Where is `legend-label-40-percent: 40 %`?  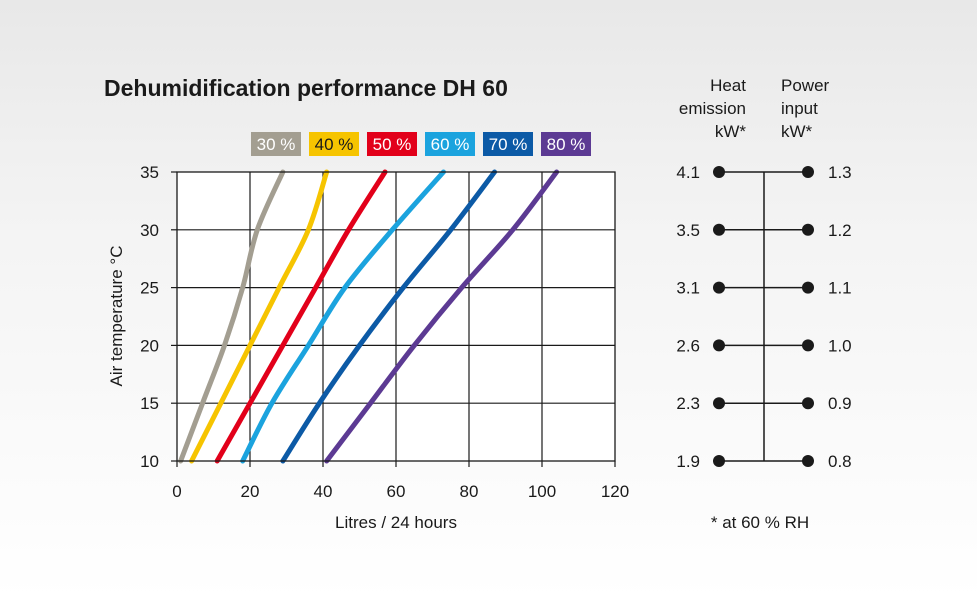
legend-label-40-percent: 40 % is located at coordinates (334, 144).